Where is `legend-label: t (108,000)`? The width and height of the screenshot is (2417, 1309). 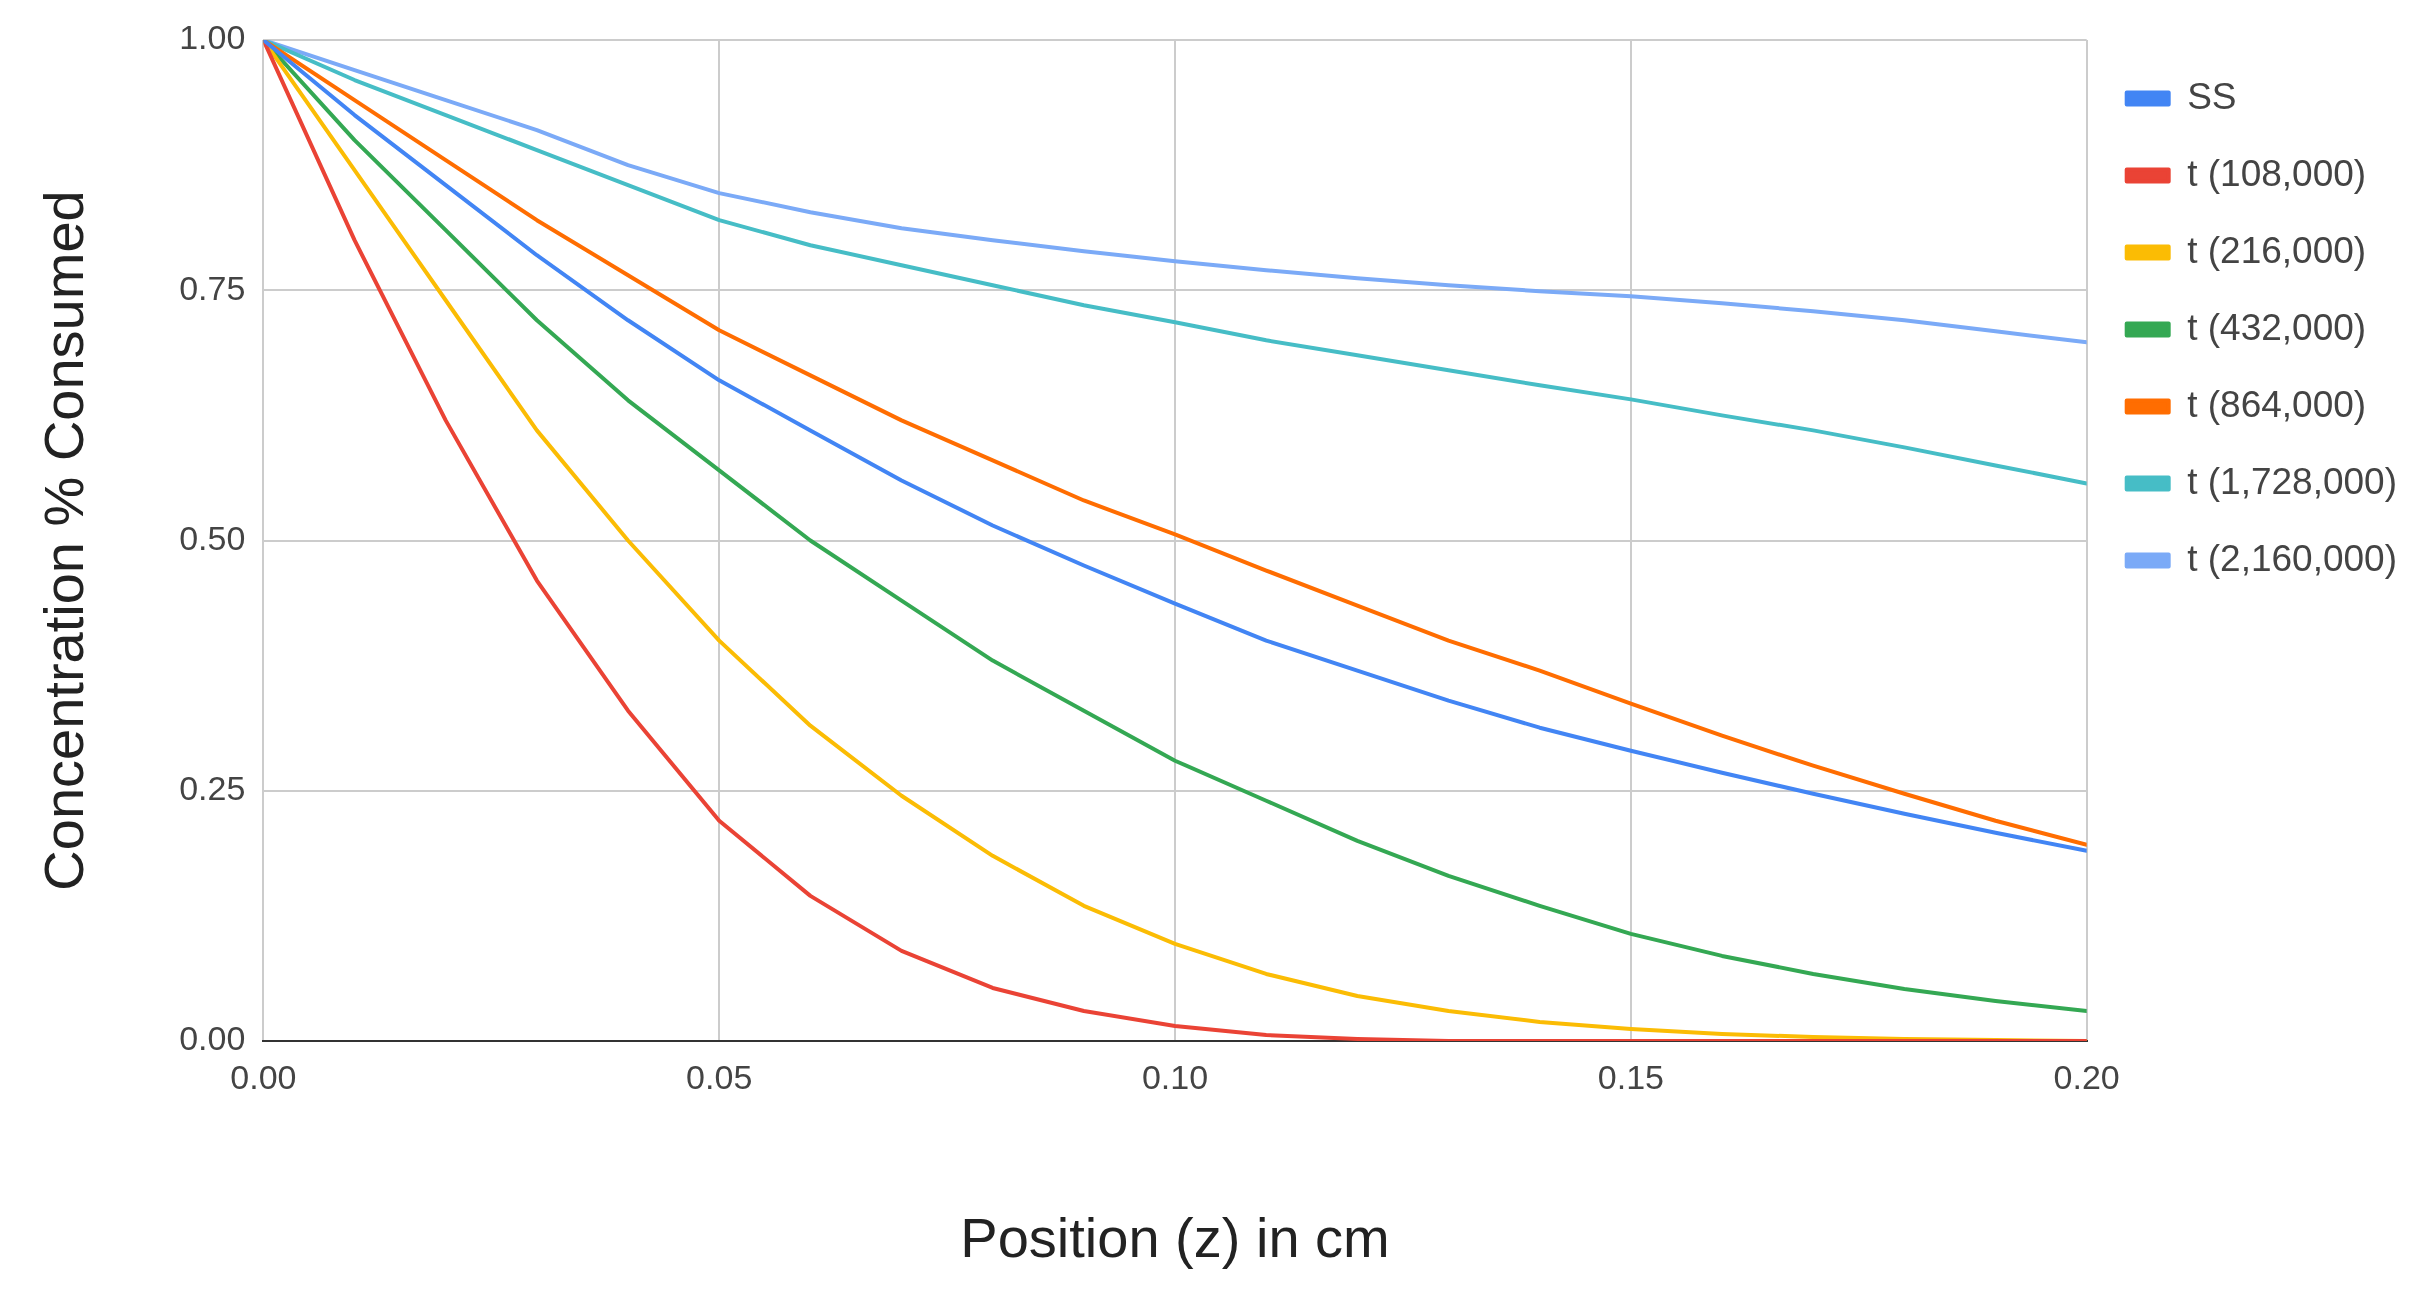
legend-label: t (108,000) is located at coordinates (2277, 173).